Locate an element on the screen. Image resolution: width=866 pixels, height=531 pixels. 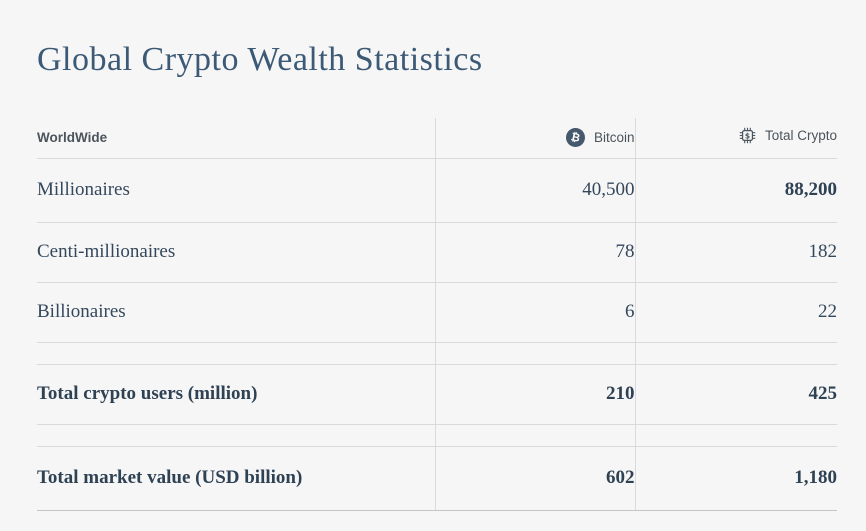
table-row: Centi-millionaires 78 182 is located at coordinates (437, 252).